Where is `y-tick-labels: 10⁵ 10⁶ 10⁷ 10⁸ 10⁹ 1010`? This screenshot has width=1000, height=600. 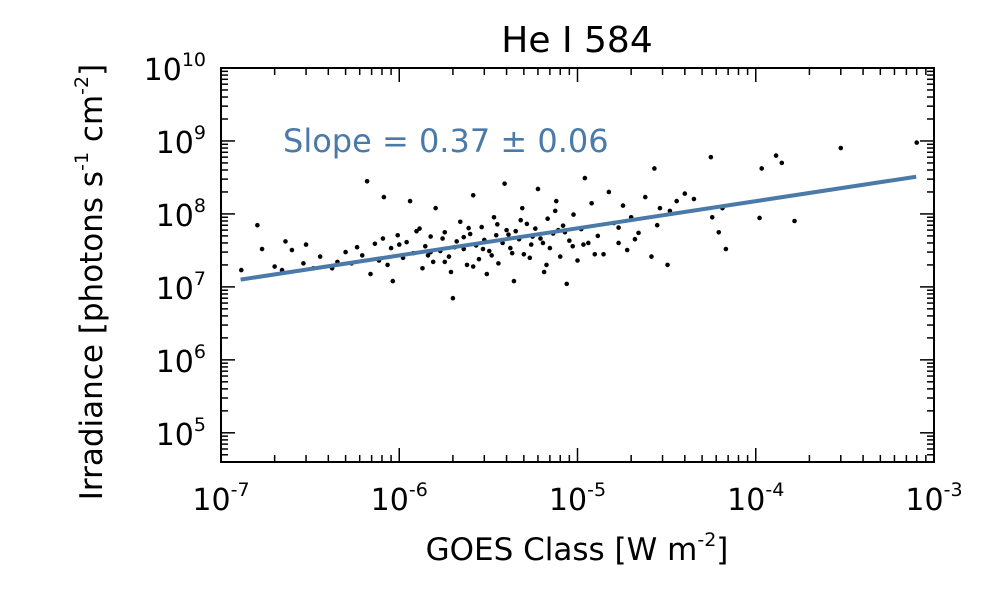 y-tick-labels: 10⁵ 10⁶ 10⁷ 10⁸ 10⁹ 1010 is located at coordinates (175, 251).